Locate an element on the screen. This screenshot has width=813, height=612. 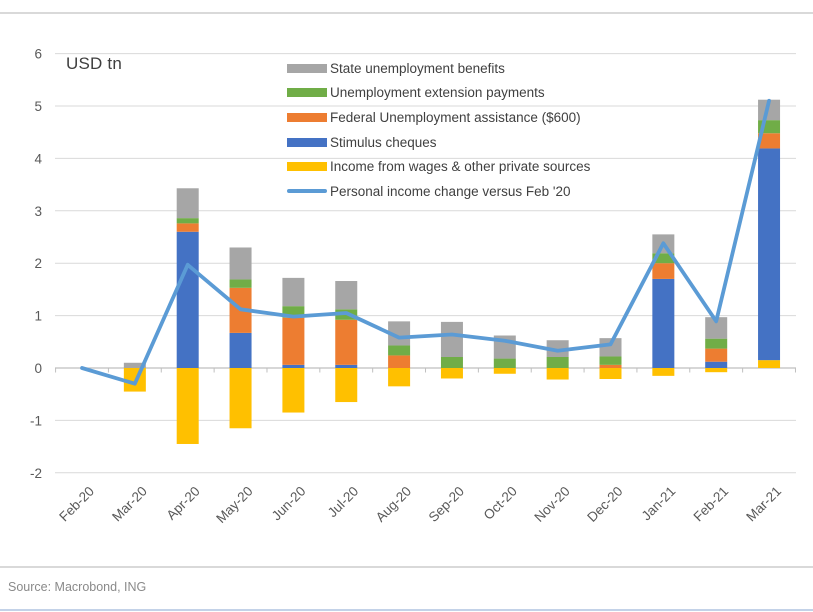
top-divider is located at coordinates (406, 13).